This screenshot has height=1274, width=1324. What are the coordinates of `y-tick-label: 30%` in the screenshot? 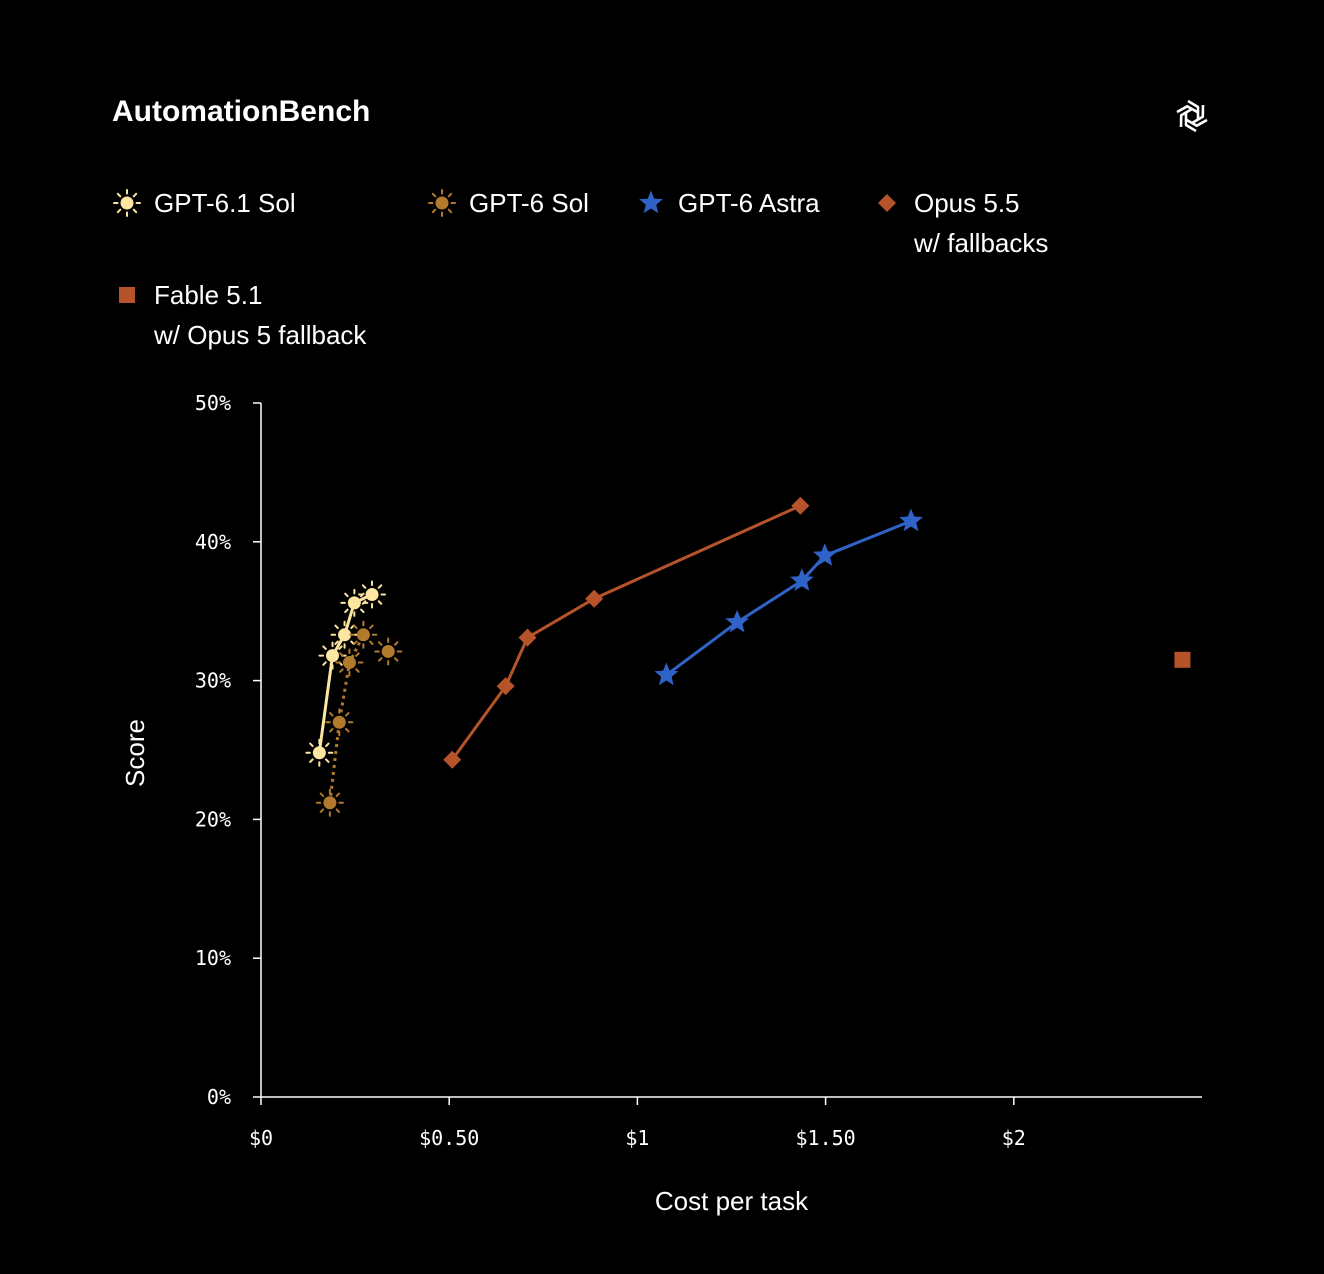 It's located at (213, 681).